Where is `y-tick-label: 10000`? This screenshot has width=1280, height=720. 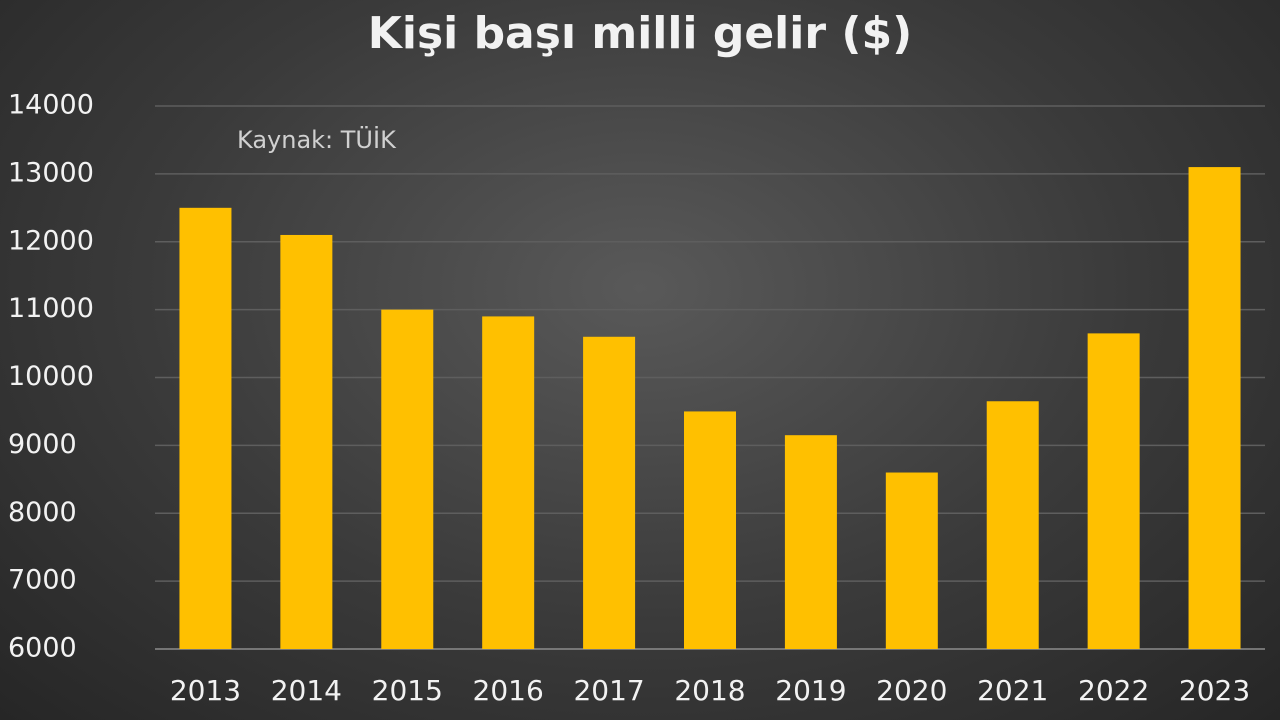 y-tick-label: 10000 is located at coordinates (51, 376).